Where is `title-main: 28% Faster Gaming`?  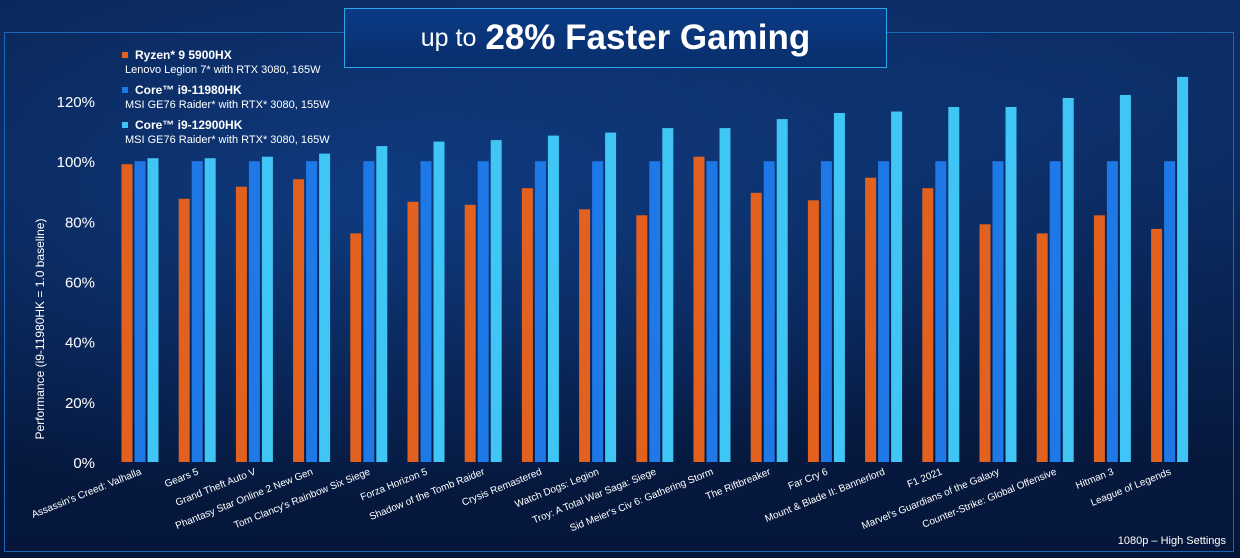 title-main: 28% Faster Gaming is located at coordinates (648, 37).